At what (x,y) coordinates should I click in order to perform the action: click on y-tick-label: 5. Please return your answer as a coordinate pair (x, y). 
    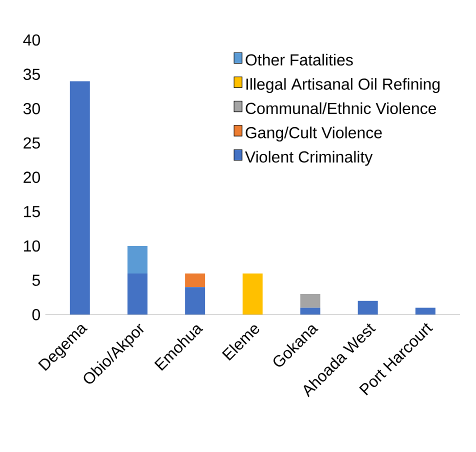
    Looking at the image, I should click on (36, 280).